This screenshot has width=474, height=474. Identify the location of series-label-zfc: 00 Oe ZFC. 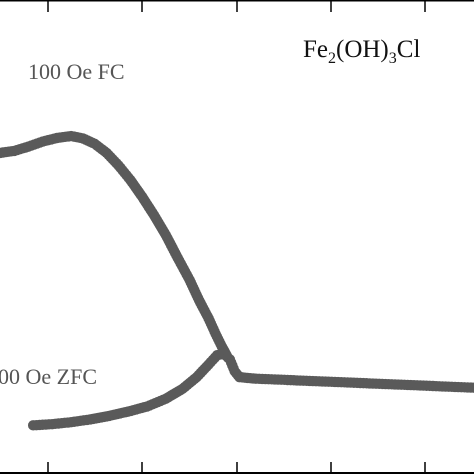
(48, 376).